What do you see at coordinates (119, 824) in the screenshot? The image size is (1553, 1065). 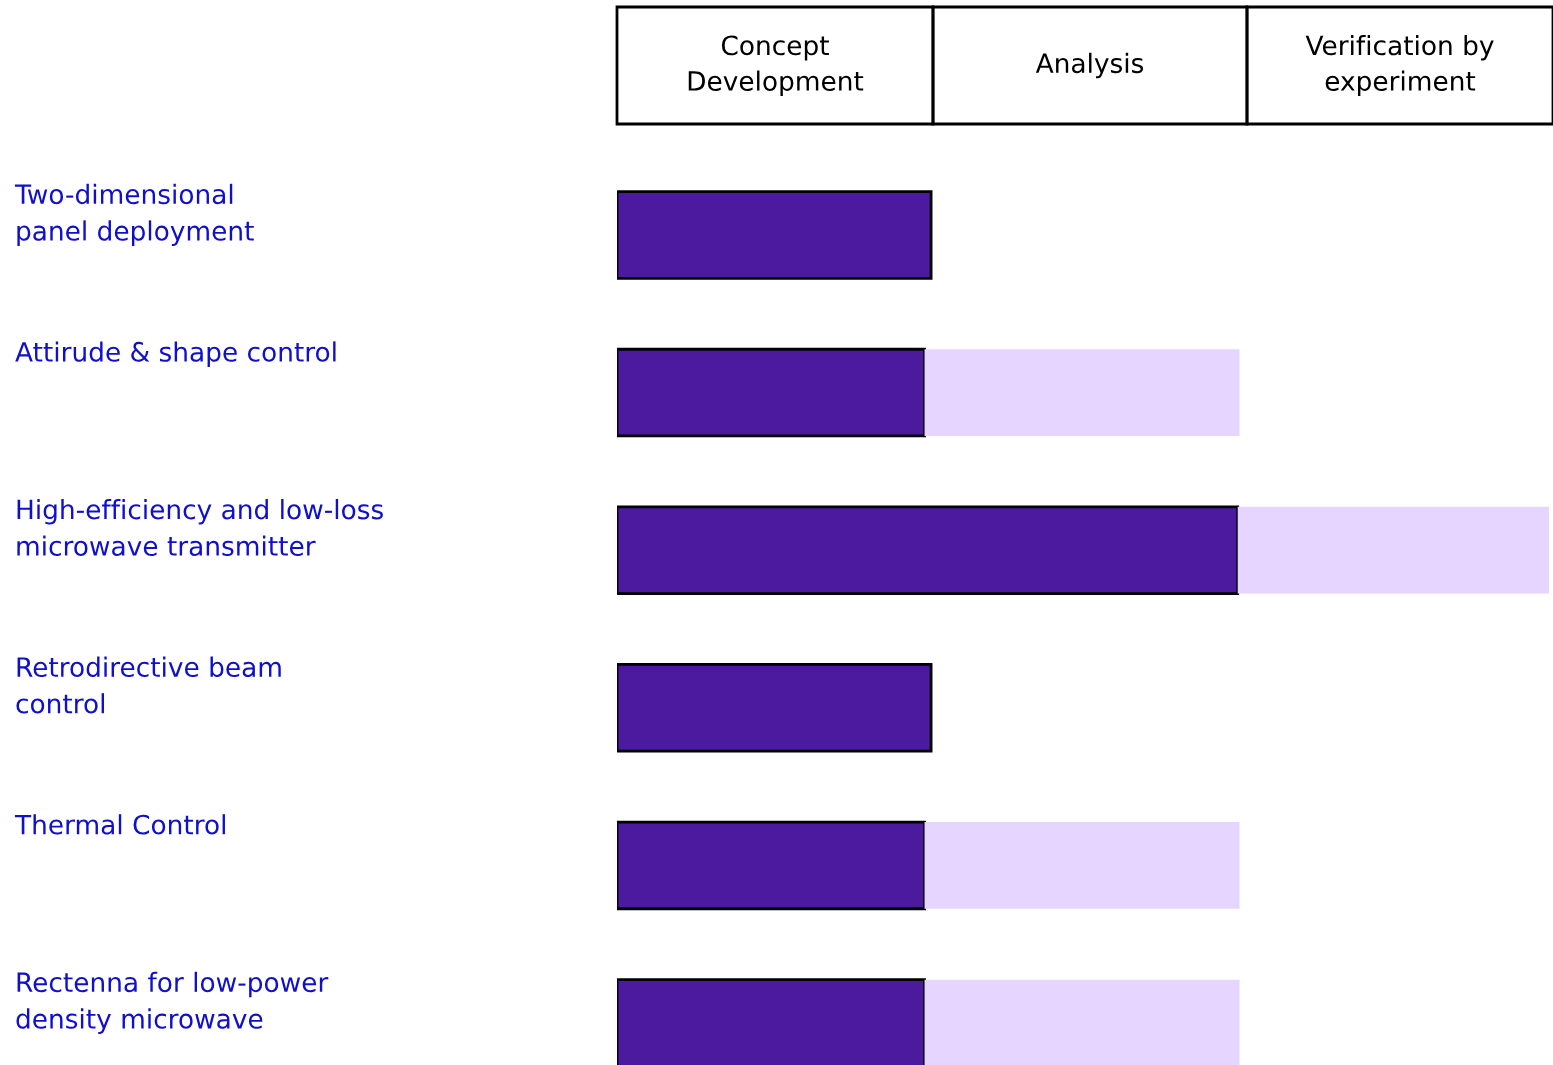 I see `y-tick-label: Thermal Control` at bounding box center [119, 824].